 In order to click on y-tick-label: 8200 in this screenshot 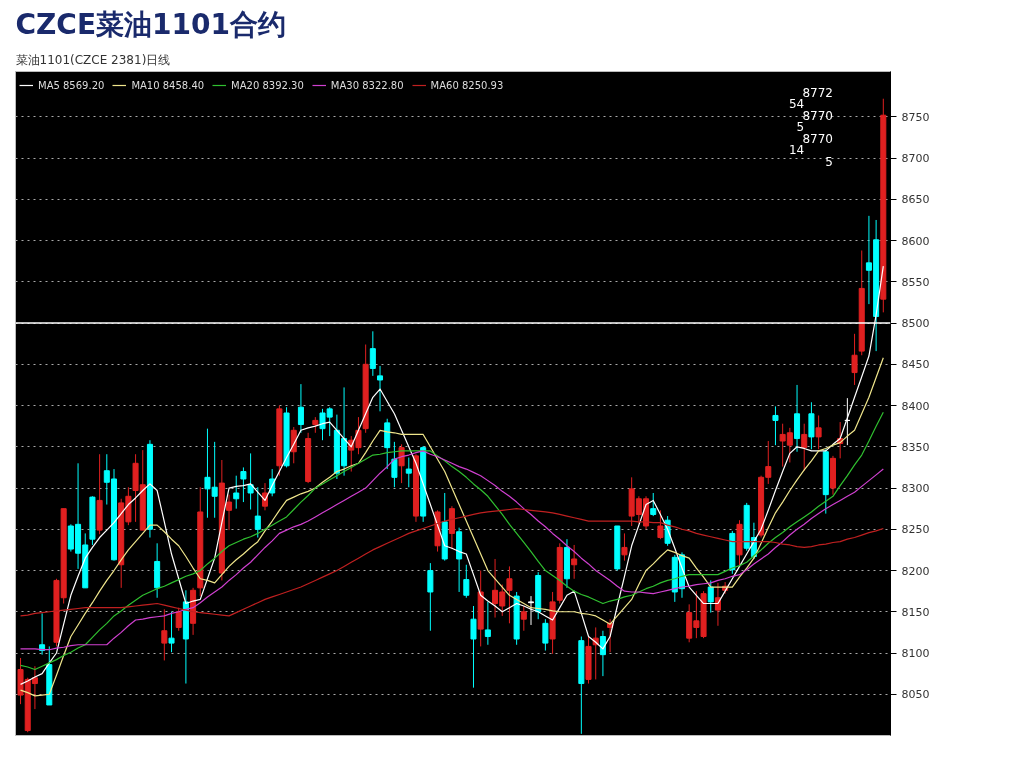, I will do `click(915, 571)`.